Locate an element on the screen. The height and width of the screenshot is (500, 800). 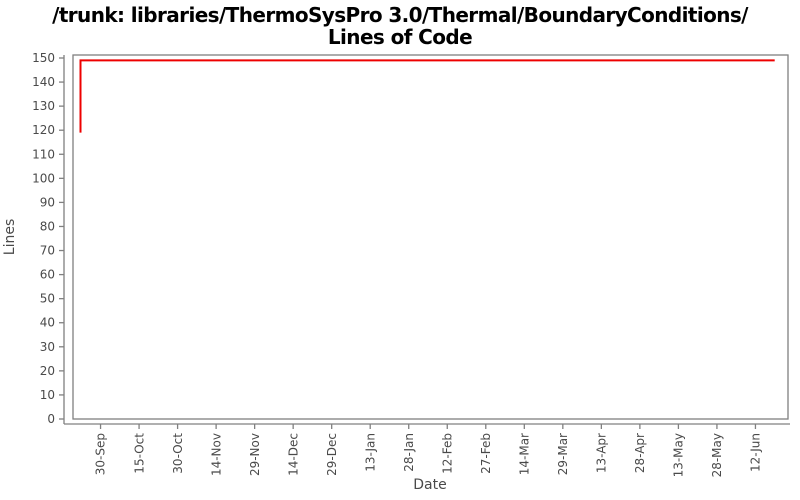
lines-of-code-series-line is located at coordinates (427, 96).